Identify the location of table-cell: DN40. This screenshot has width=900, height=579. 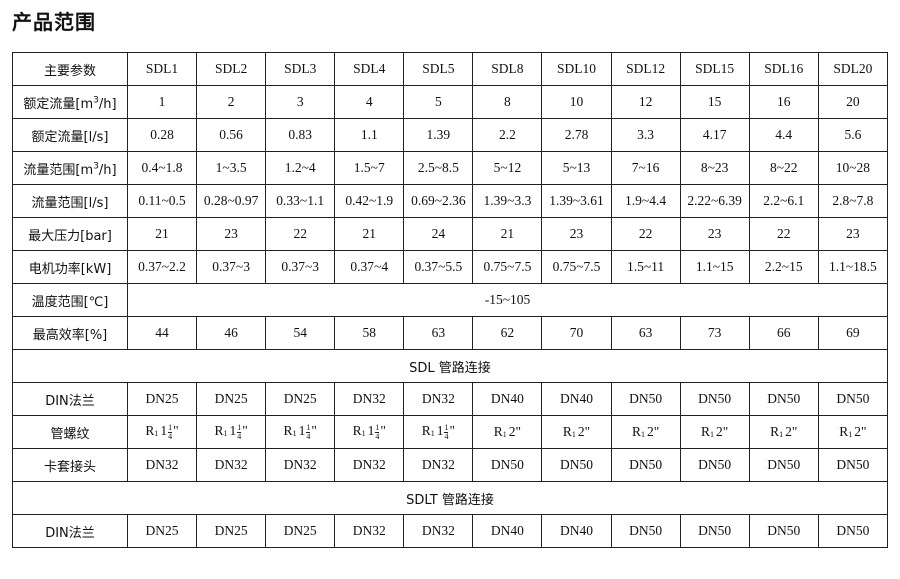
(576, 531).